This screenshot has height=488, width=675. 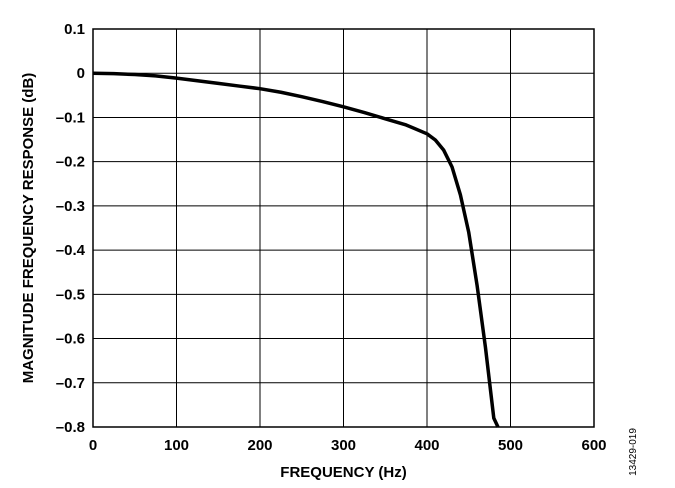 What do you see at coordinates (70, 294) in the screenshot?
I see `y-tick-label: –0.5` at bounding box center [70, 294].